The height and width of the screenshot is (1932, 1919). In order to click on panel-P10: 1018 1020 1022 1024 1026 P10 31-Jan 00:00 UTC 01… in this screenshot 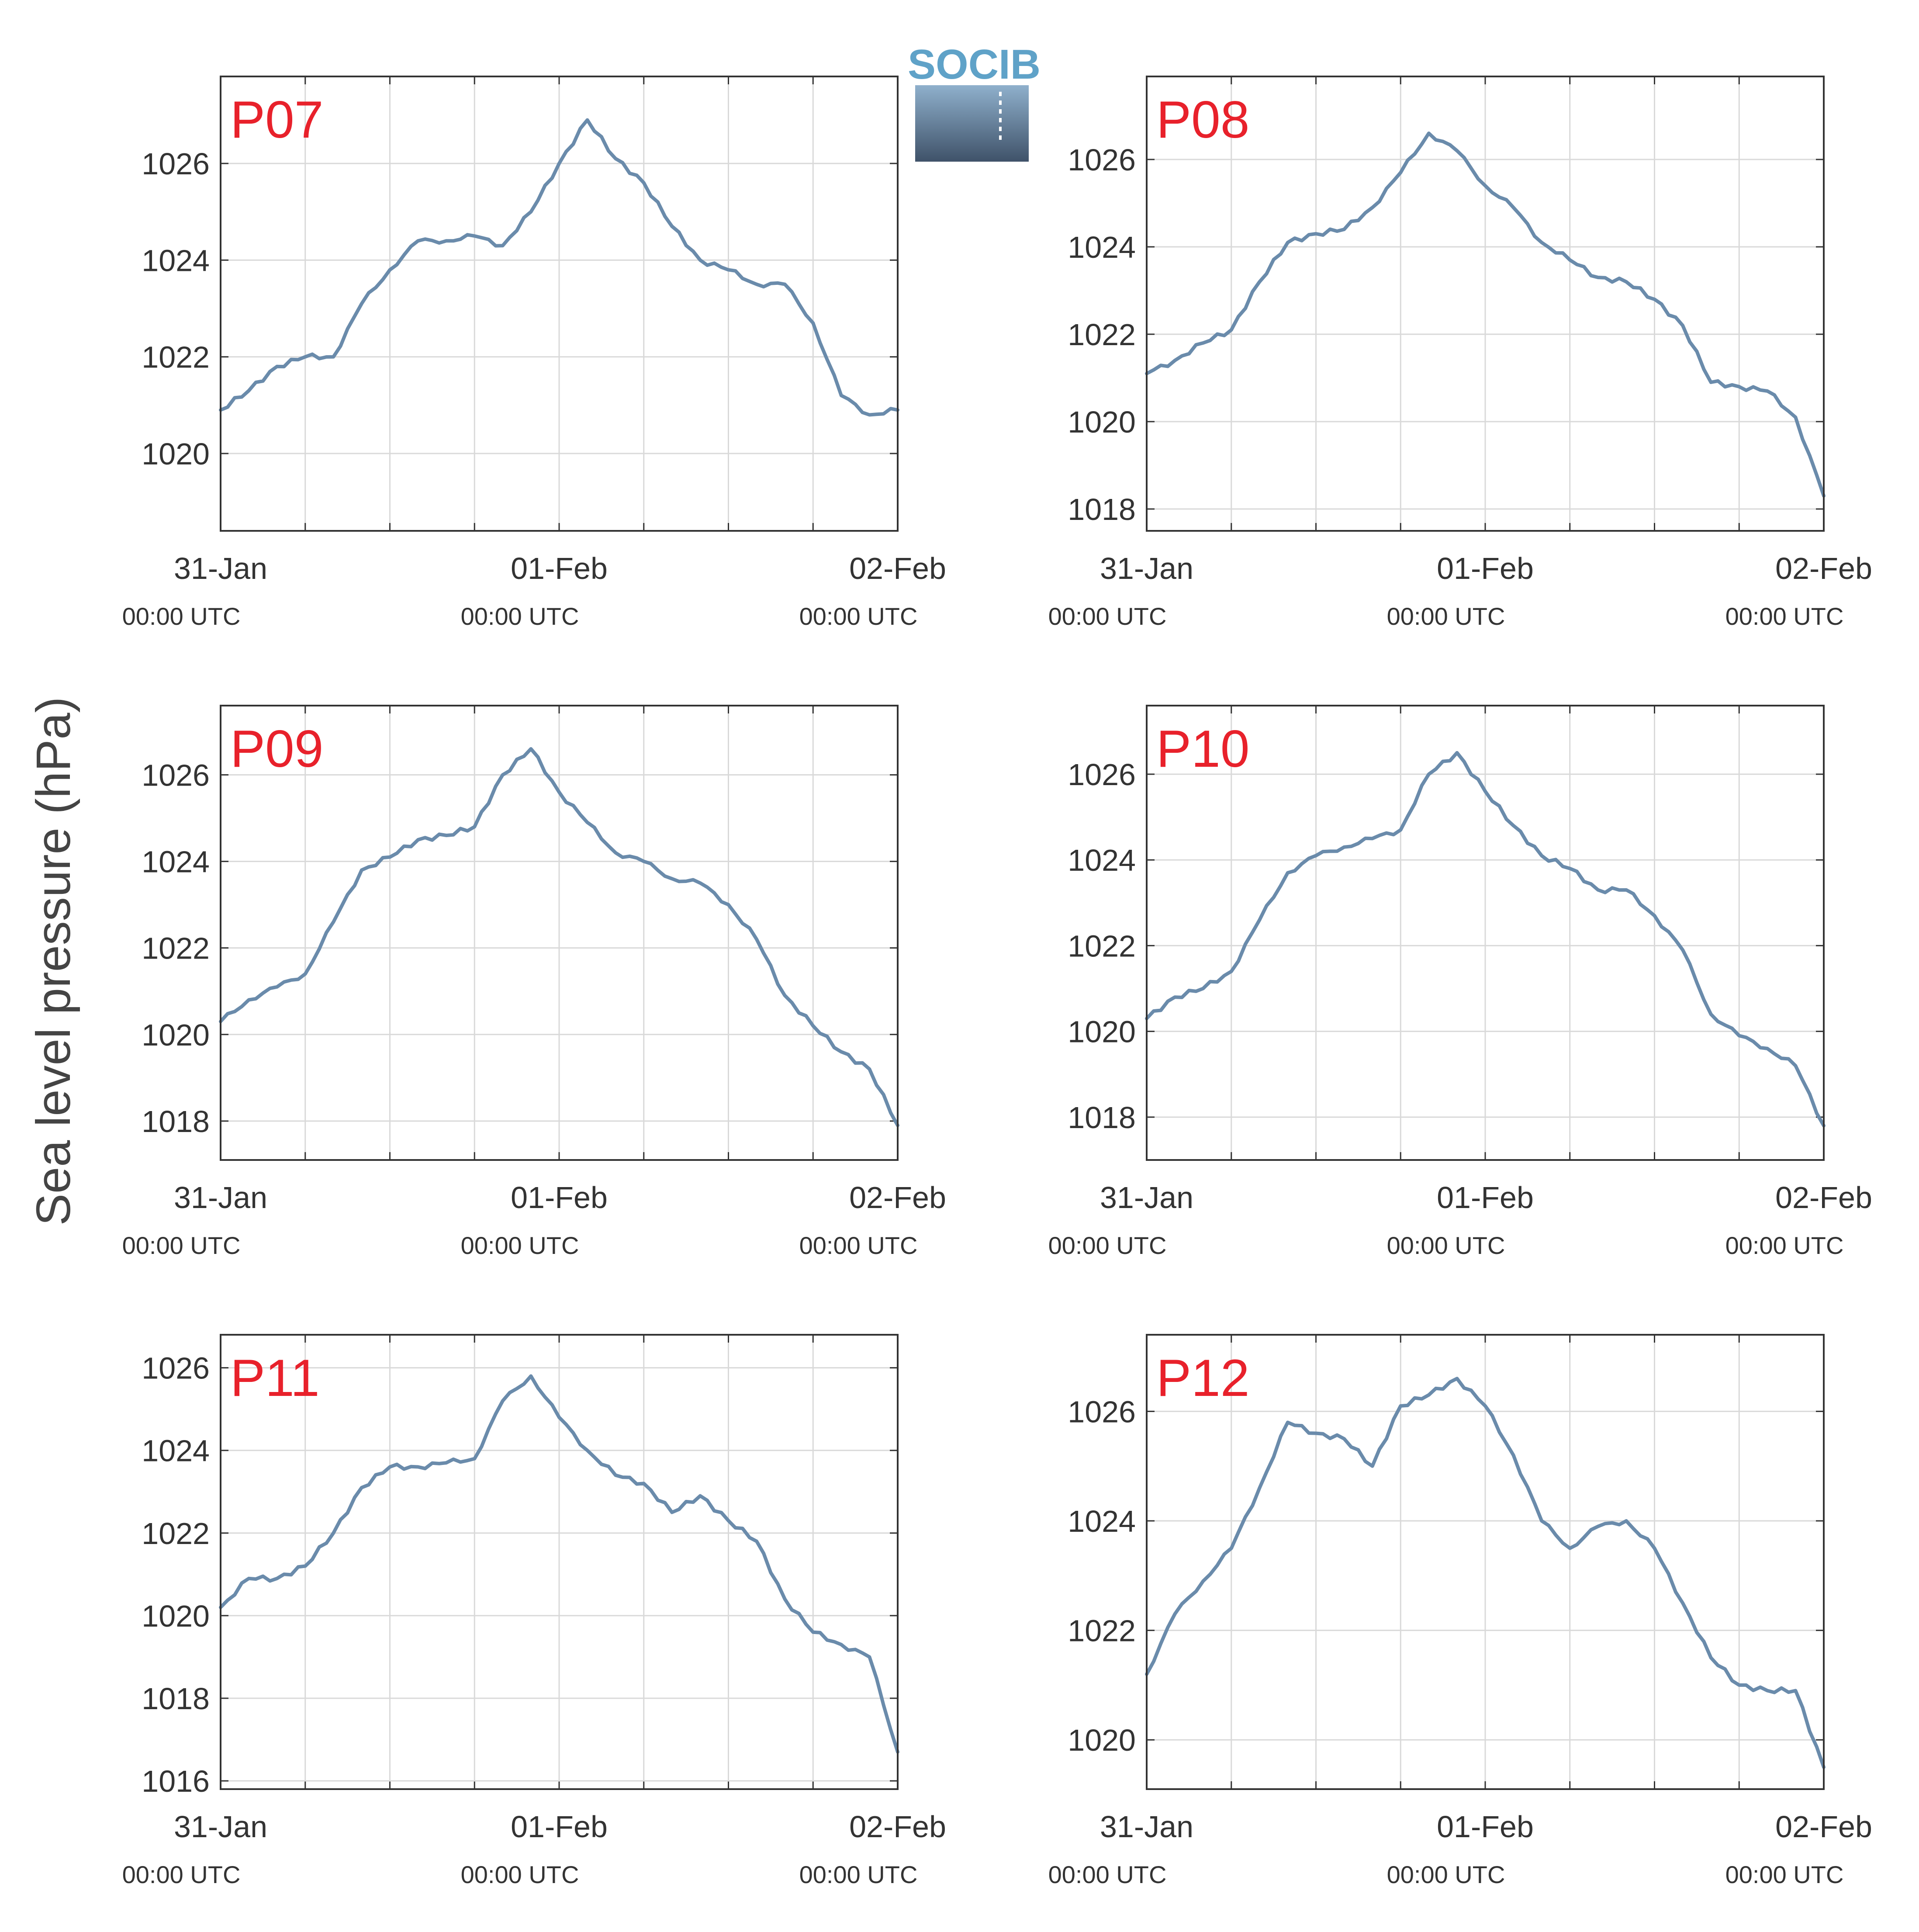, I will do `click(1460, 982)`.